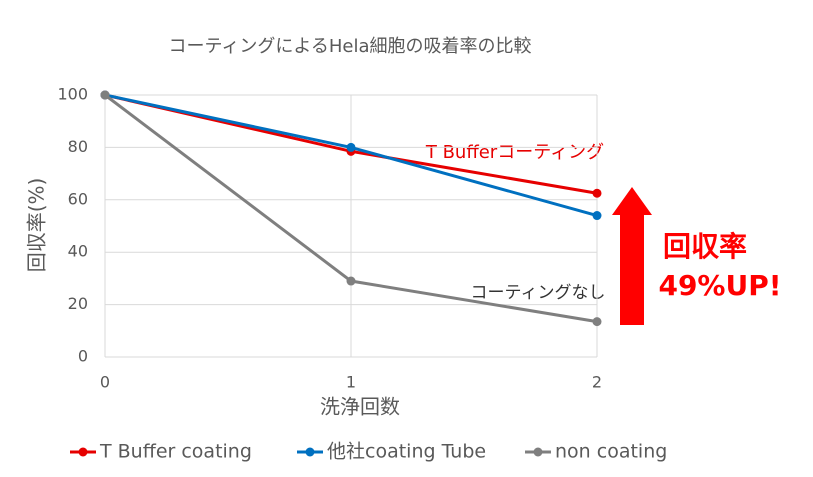 The image size is (813, 477). Describe the element at coordinates (78, 303) in the screenshot. I see `y-tick-label: 20` at that location.